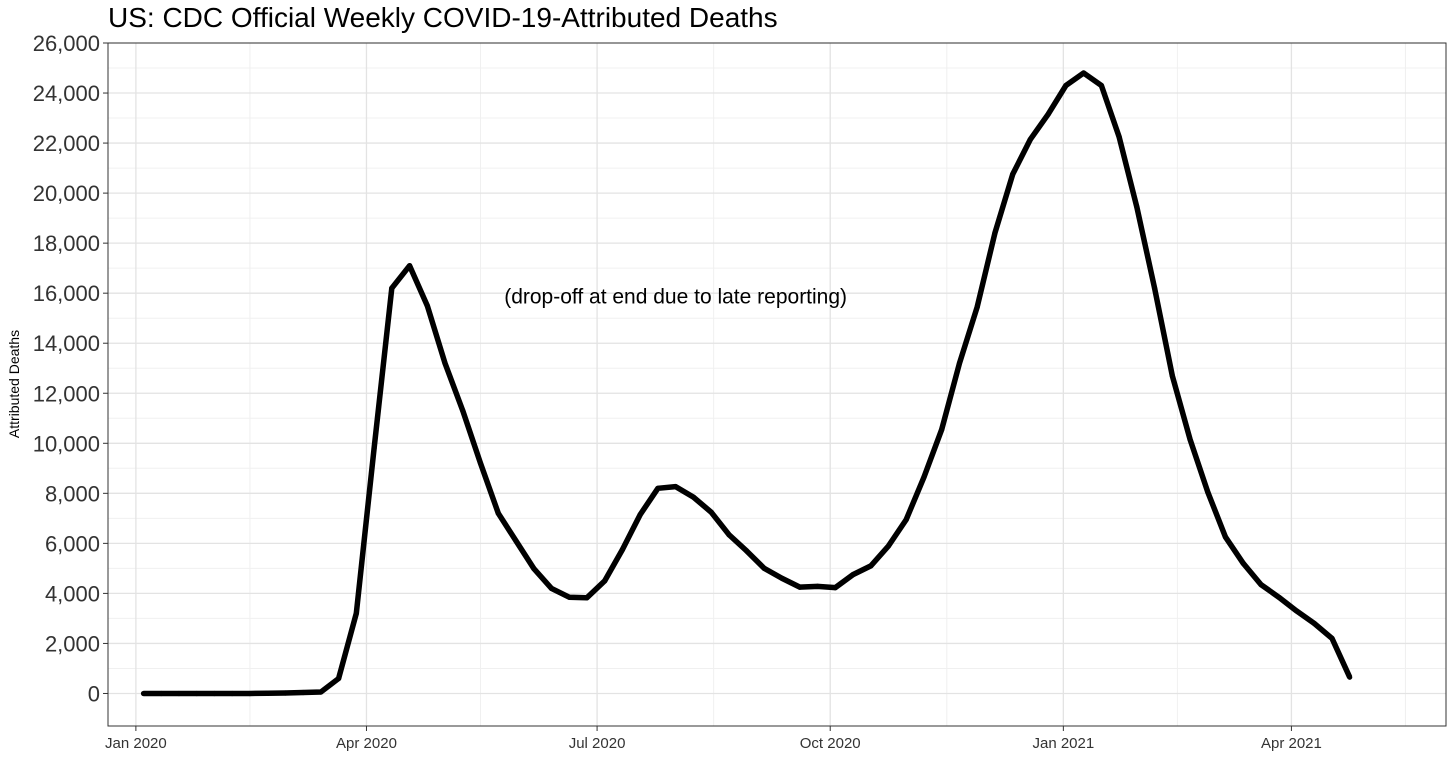 The width and height of the screenshot is (1456, 777). Describe the element at coordinates (136, 743) in the screenshot. I see `x-tick-label: Jan 2020` at that location.